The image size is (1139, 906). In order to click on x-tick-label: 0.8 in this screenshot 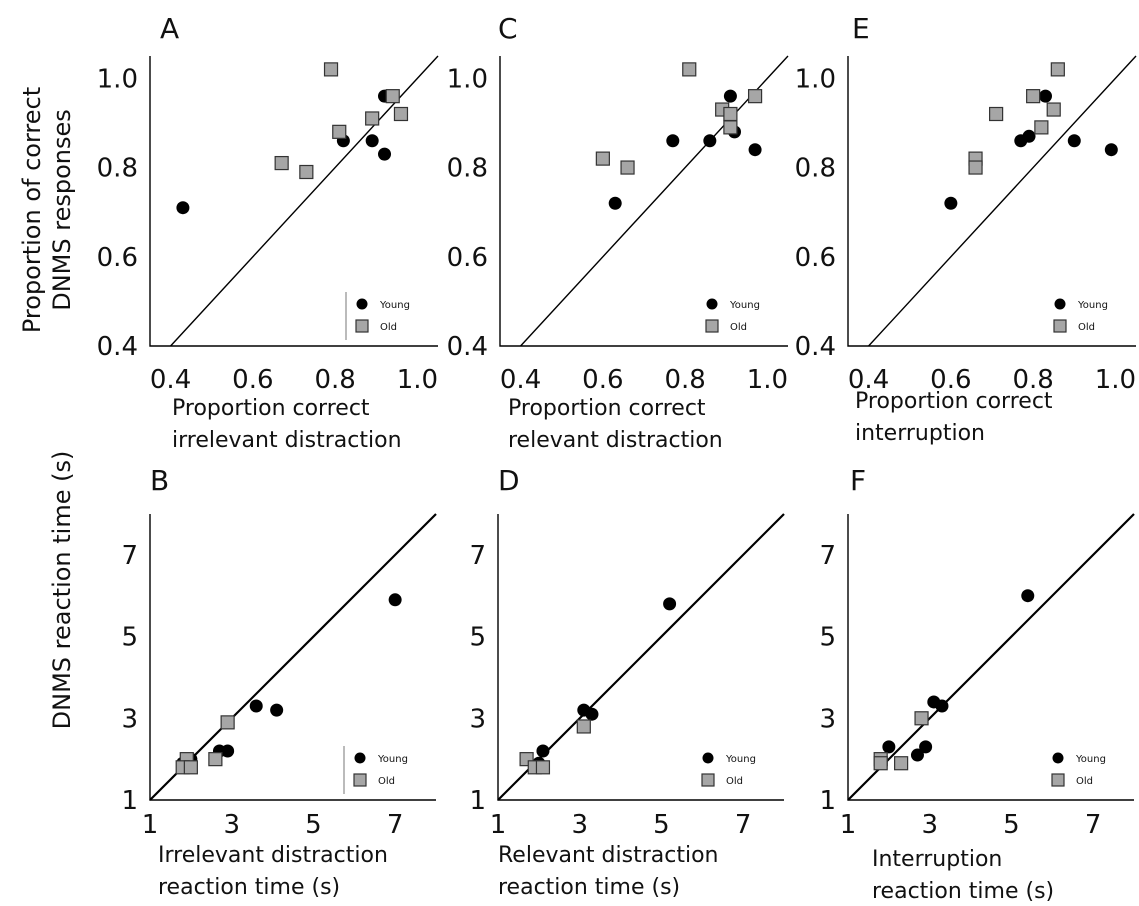, I will do `click(1032, 380)`.